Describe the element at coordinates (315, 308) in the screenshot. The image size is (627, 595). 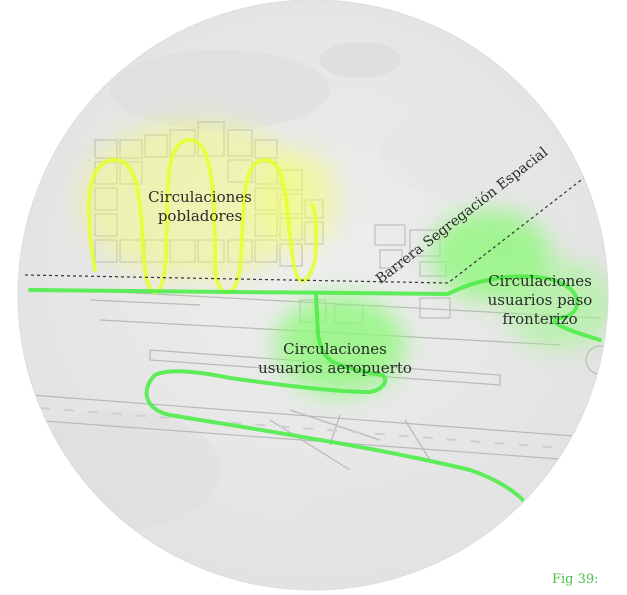
I see `border-crossing-route` at that location.